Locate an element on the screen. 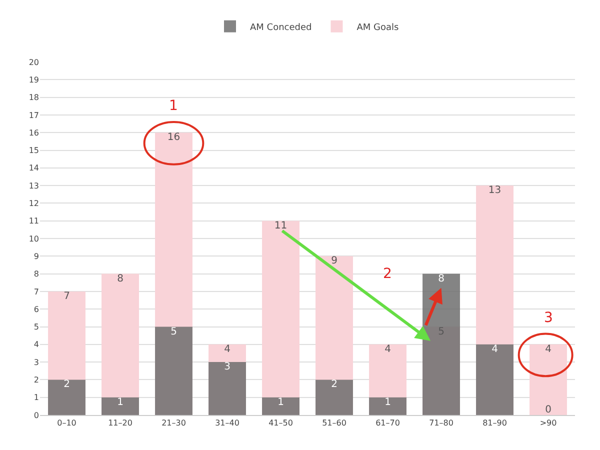 This screenshot has height=450, width=600. y-tick-label: 2 is located at coordinates (36, 380).